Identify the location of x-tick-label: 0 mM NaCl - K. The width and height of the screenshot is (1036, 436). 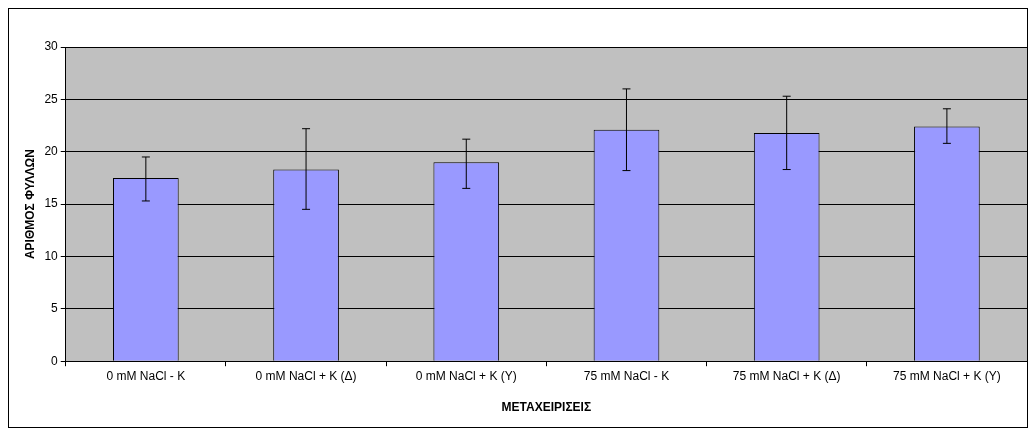
(146, 375).